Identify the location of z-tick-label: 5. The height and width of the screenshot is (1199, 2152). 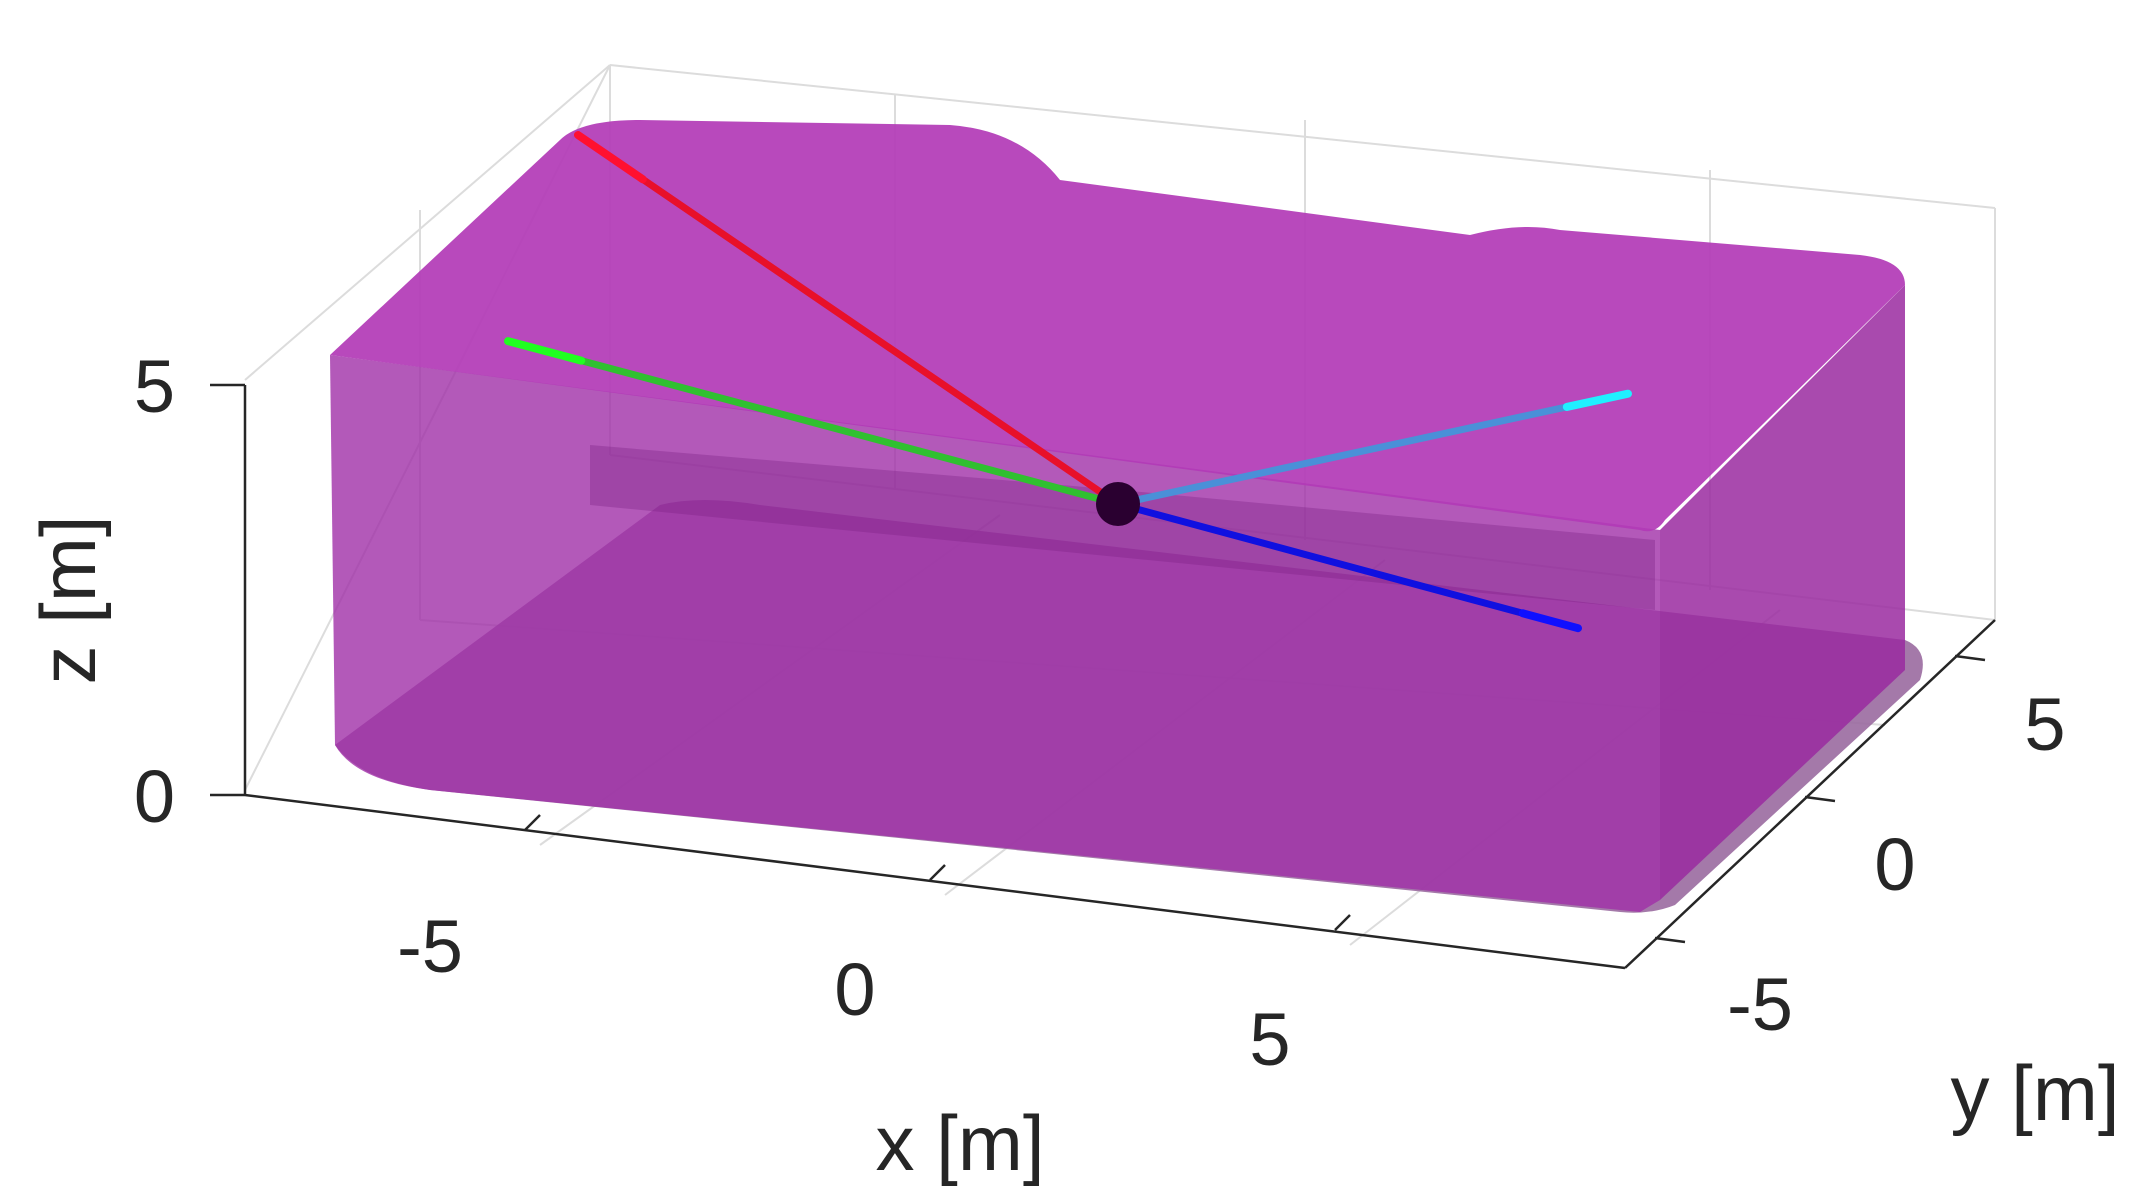
(154, 386).